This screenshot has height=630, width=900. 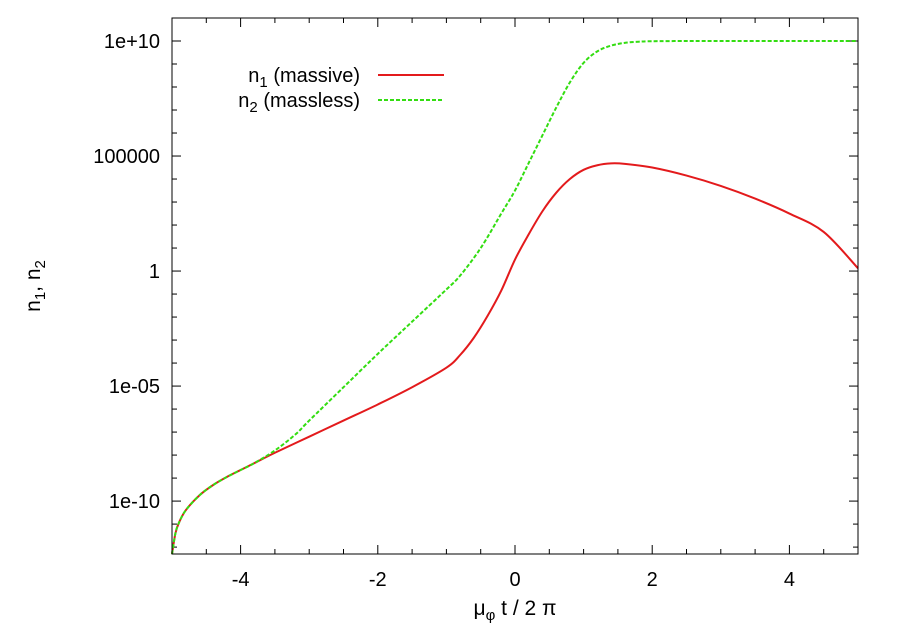 What do you see at coordinates (33, 279) in the screenshot?
I see `y-axis-title-sep: , n` at bounding box center [33, 279].